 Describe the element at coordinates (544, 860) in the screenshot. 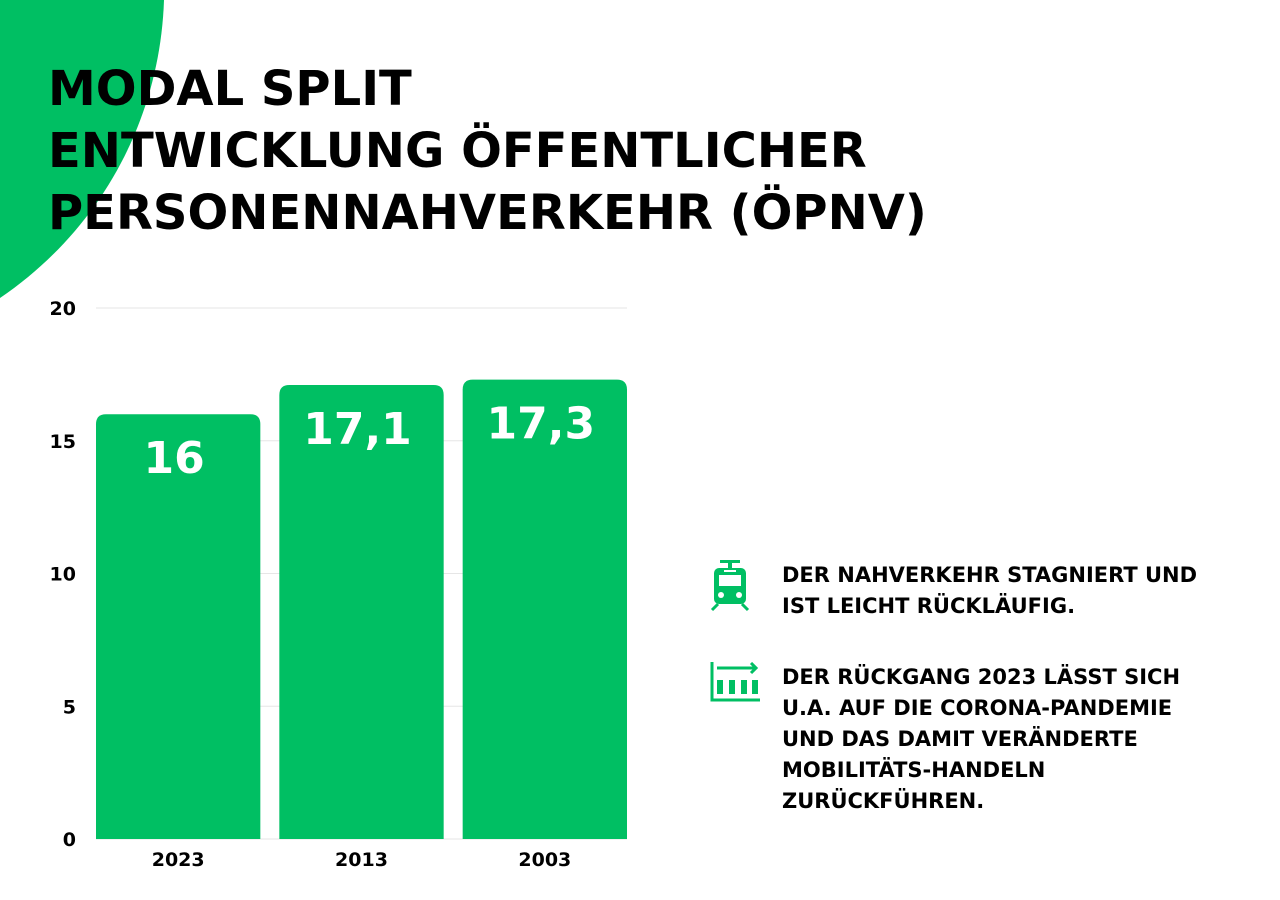

I see `x-tick-label: 2003` at that location.